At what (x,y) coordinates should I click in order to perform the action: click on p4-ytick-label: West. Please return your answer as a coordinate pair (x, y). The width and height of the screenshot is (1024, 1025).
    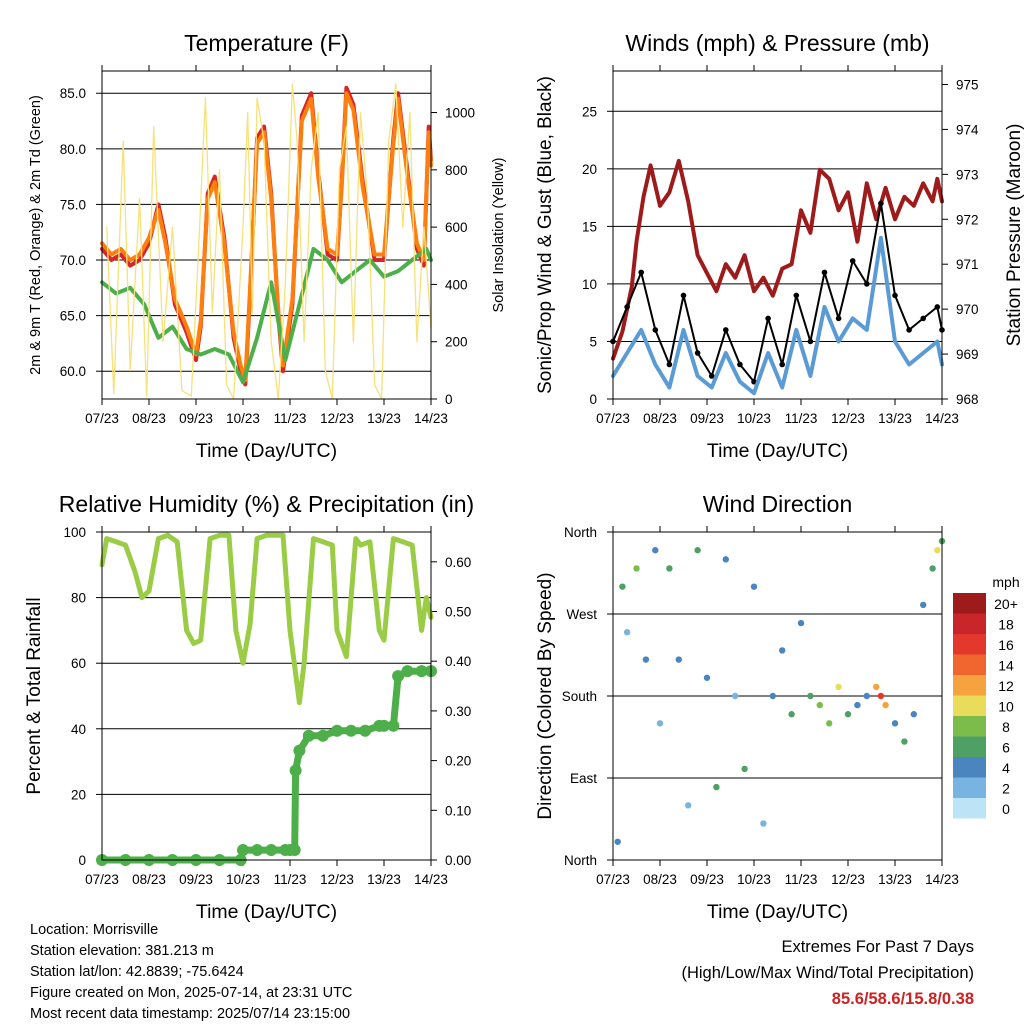
    Looking at the image, I should click on (581, 614).